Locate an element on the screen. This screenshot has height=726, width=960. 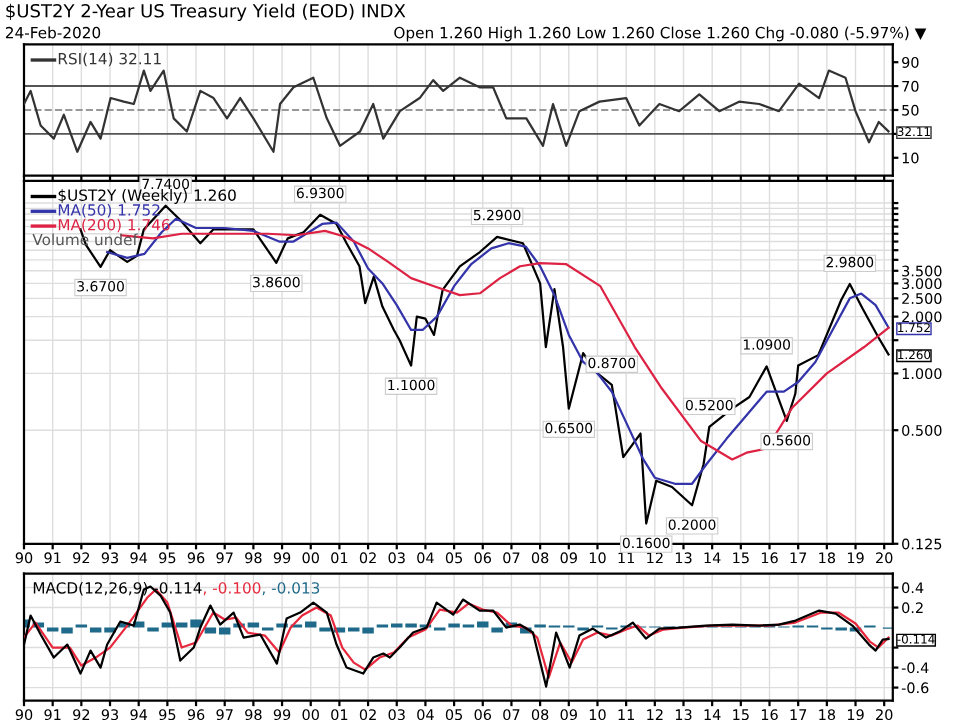
chart-title: $UST2Y 2-Year US Treasury Yield (EOD) INDX is located at coordinates (206, 12).